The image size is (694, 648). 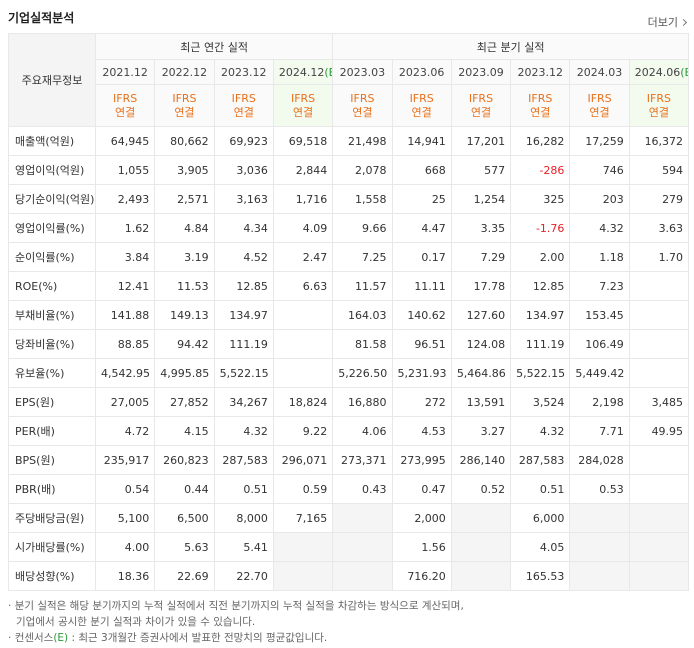 I want to click on value-cell: 2,078, so click(x=362, y=170).